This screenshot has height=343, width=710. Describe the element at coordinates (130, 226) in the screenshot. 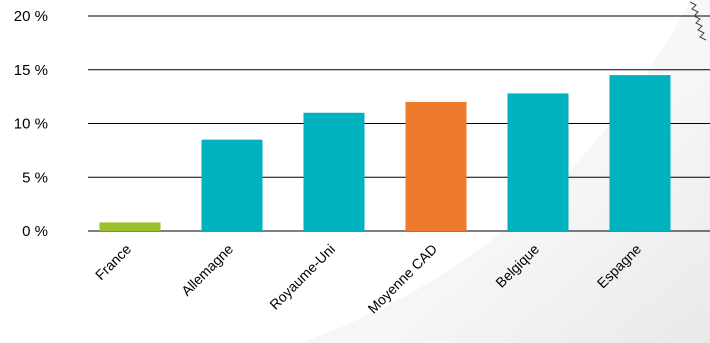

I see `bar-france` at that location.